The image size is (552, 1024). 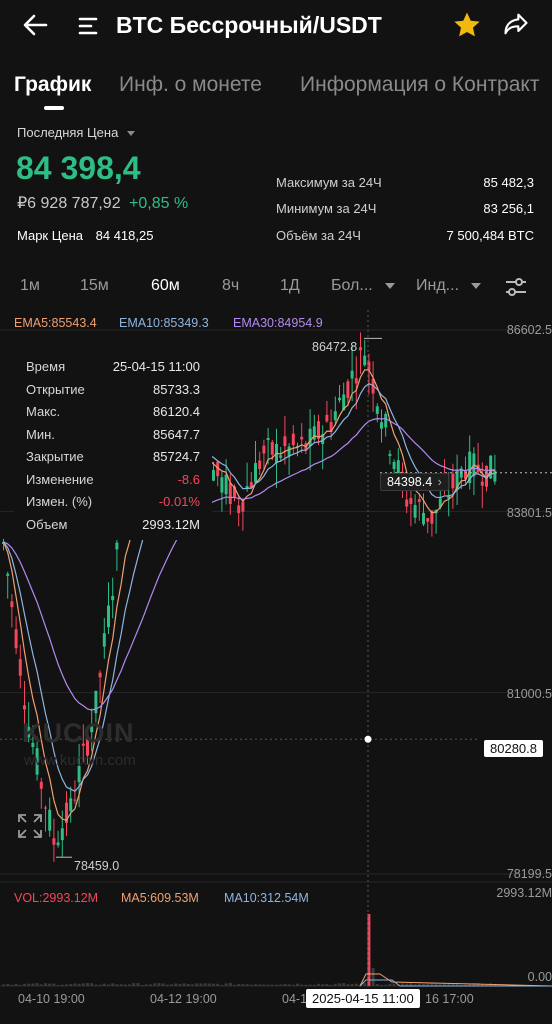 What do you see at coordinates (290, 285) in the screenshot?
I see `timeframe-1d: 1Д` at bounding box center [290, 285].